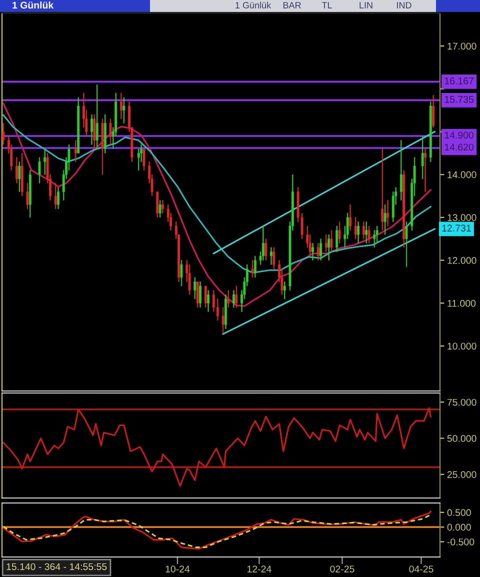 The width and height of the screenshot is (480, 577). Describe the element at coordinates (462, 303) in the screenshot. I see `y-tick-label: 11.000` at that location.